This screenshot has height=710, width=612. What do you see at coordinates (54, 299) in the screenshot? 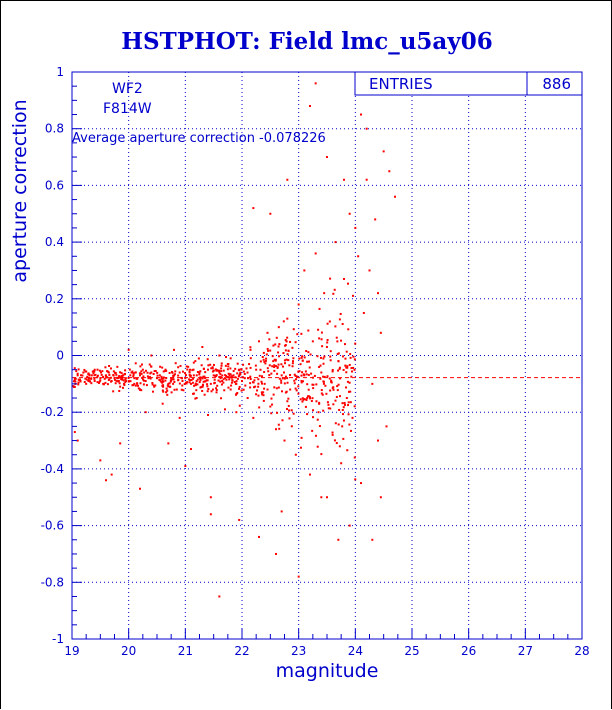
I see `y-tick-label: 0.2` at bounding box center [54, 299].